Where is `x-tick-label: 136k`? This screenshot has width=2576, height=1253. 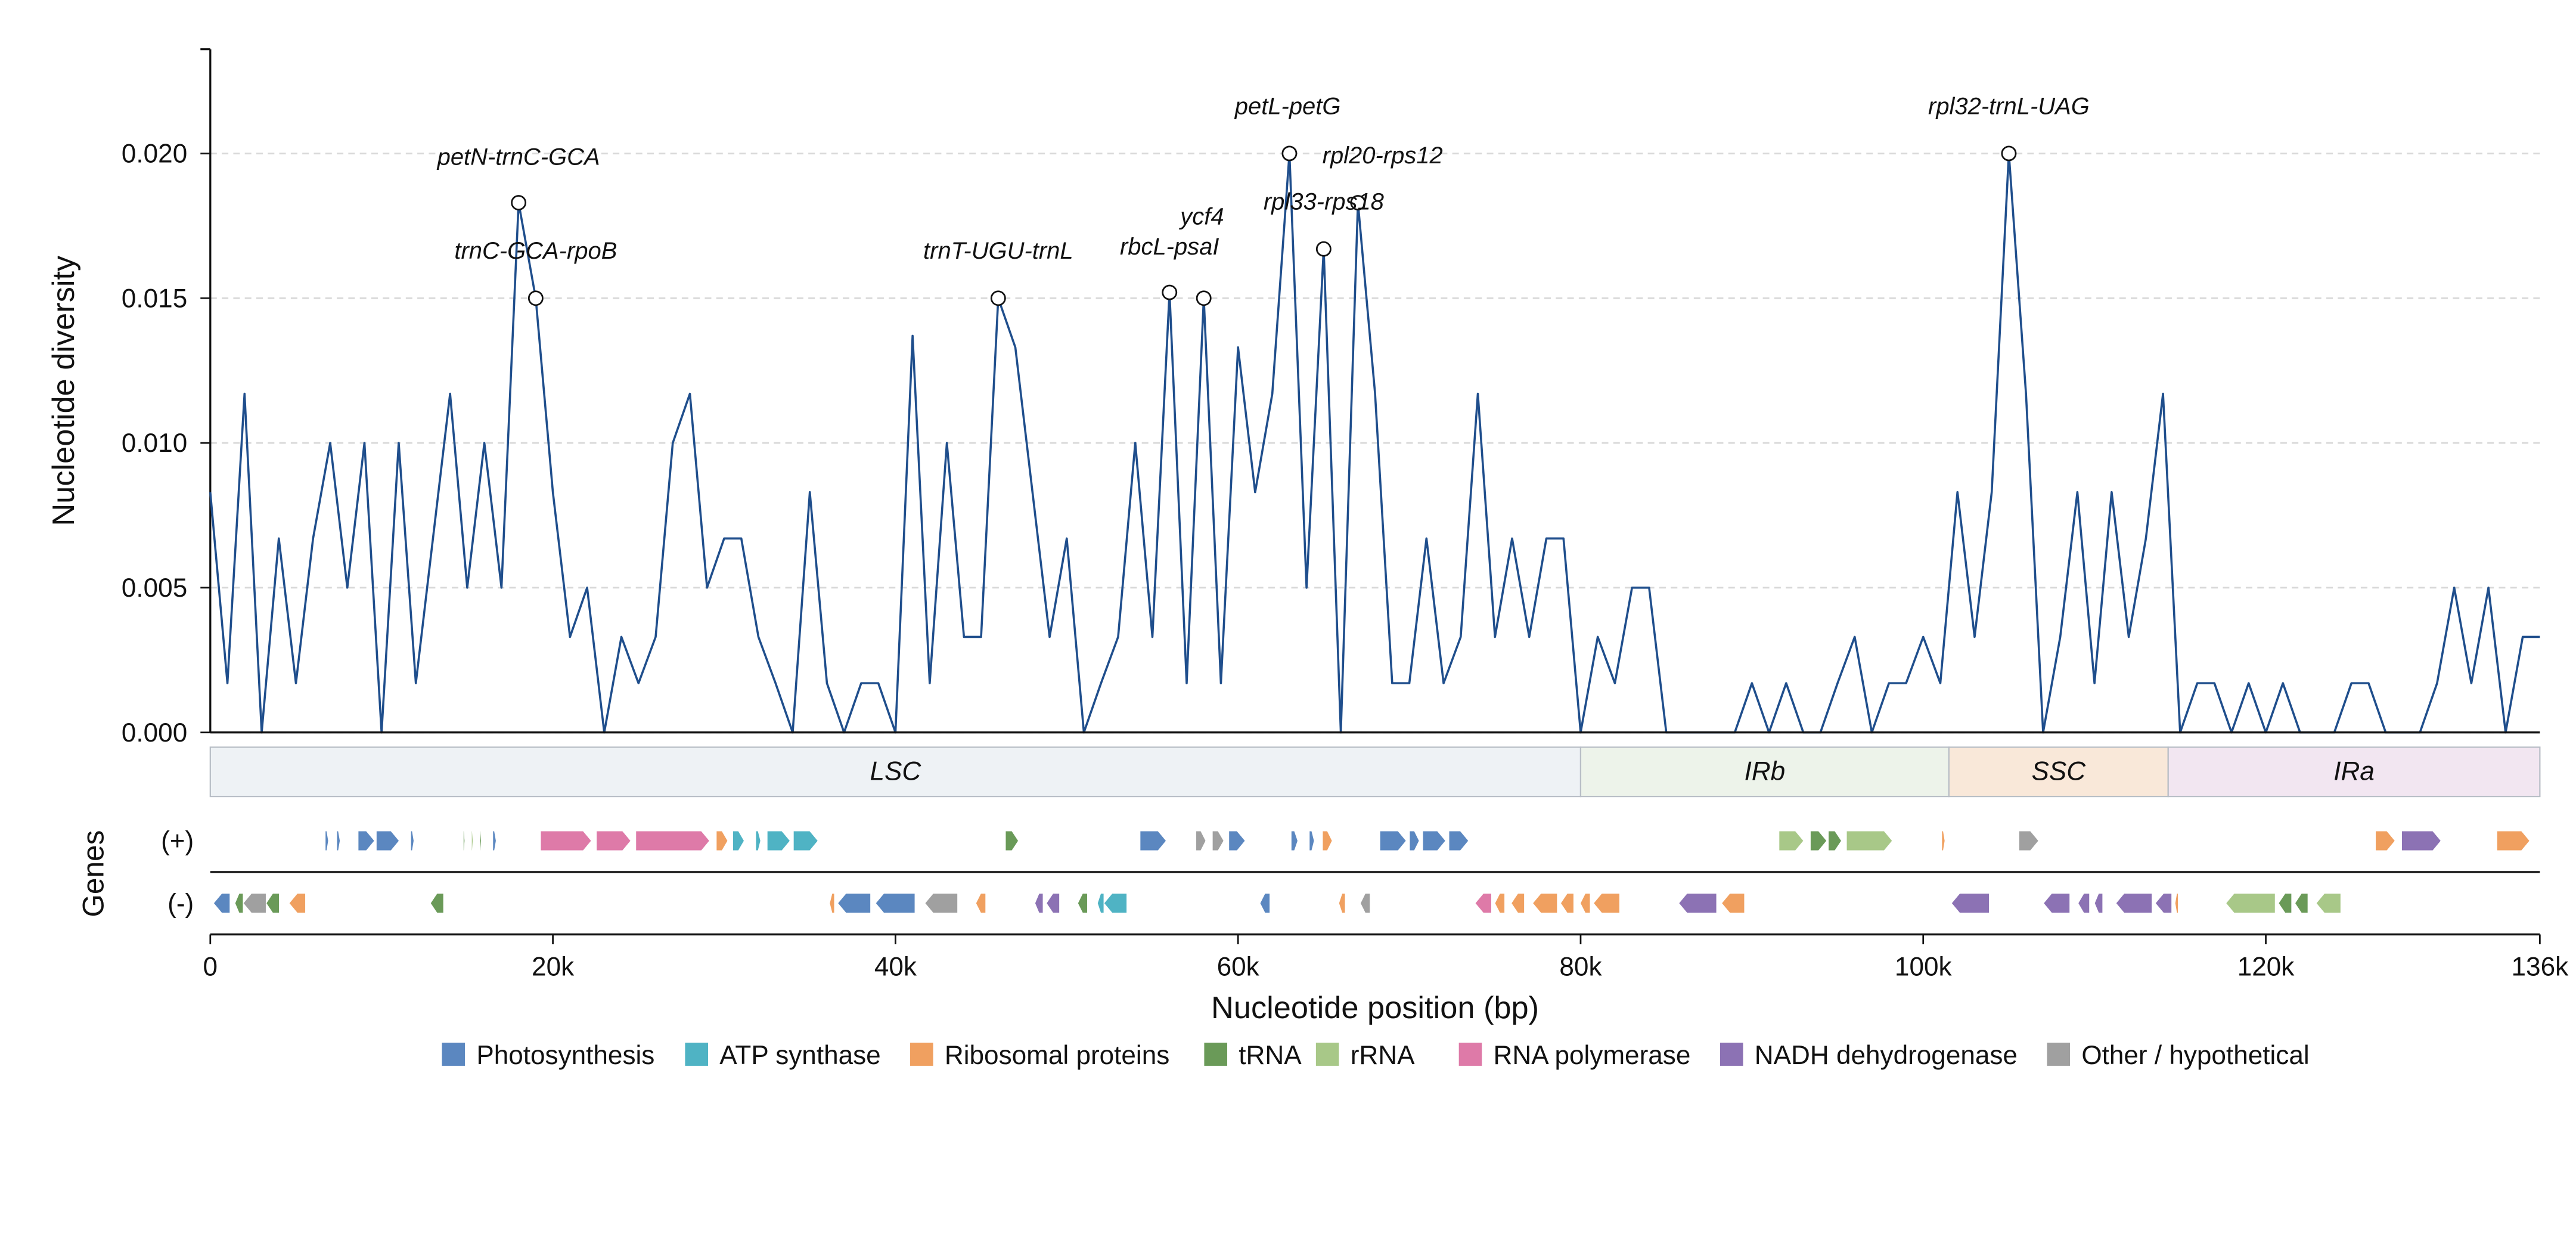
x-tick-label: 136k is located at coordinates (2540, 966).